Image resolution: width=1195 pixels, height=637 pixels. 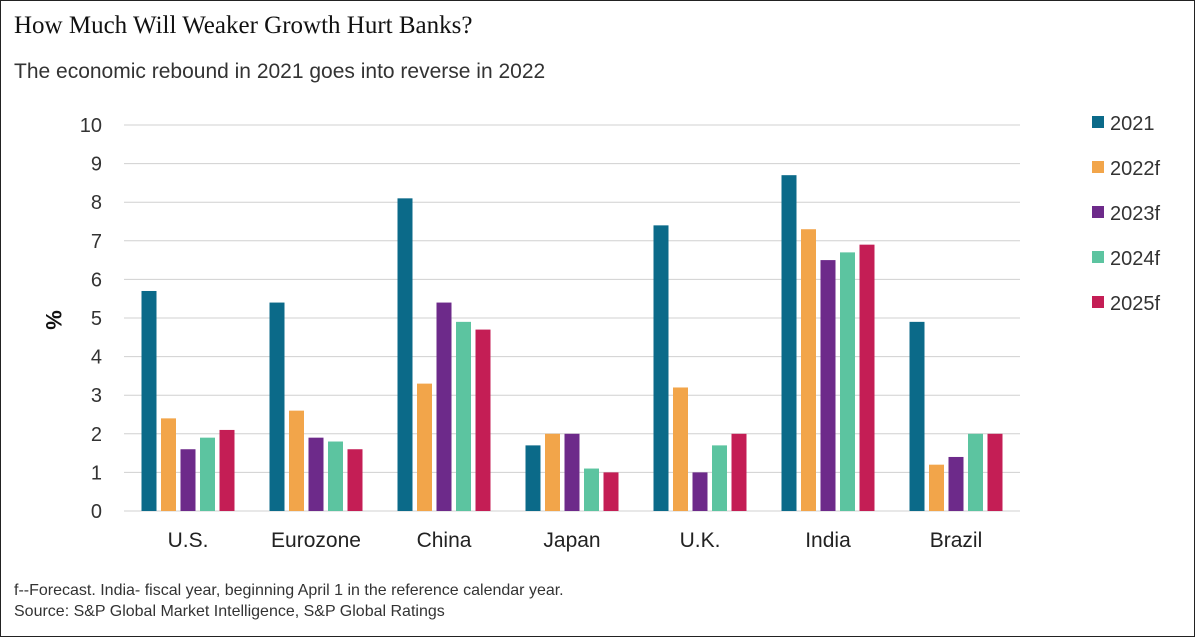 I want to click on y-tick-label: 6, so click(x=96, y=280).